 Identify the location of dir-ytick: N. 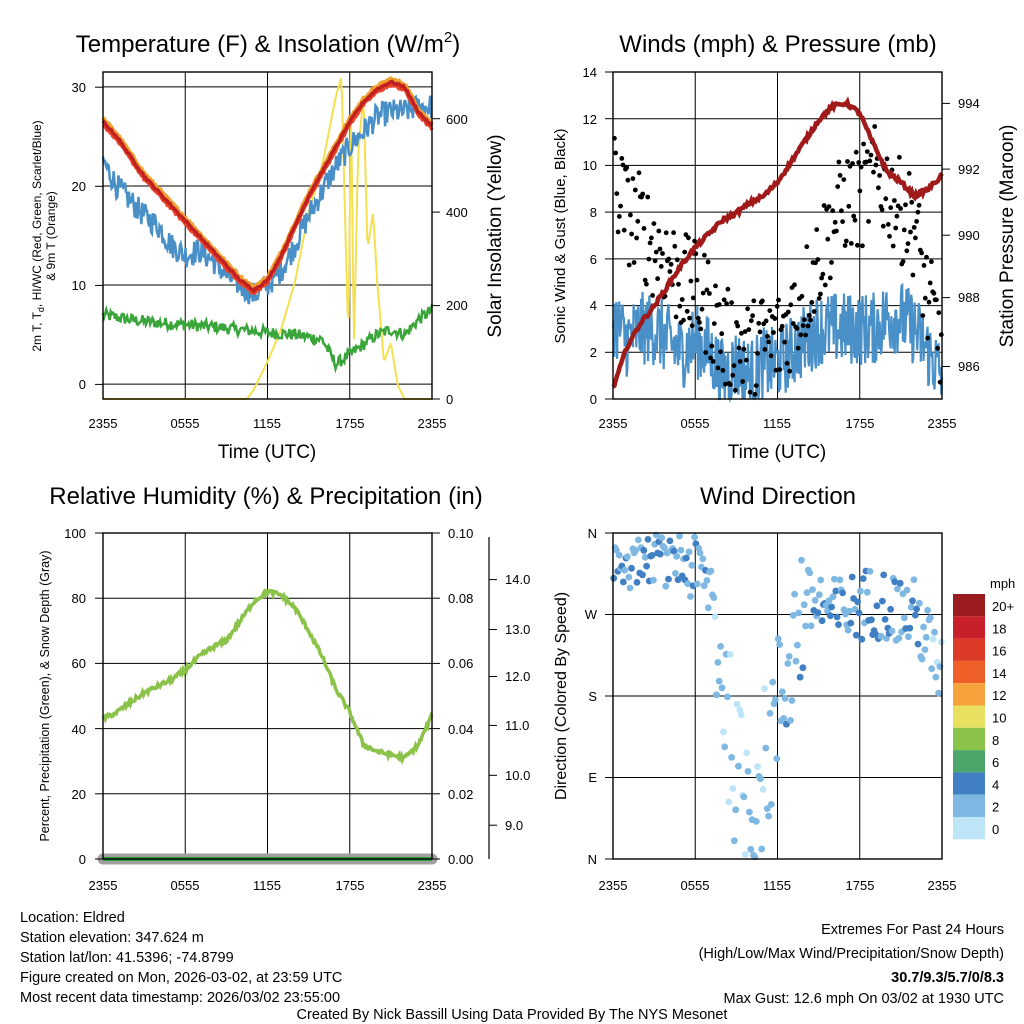
(592, 859).